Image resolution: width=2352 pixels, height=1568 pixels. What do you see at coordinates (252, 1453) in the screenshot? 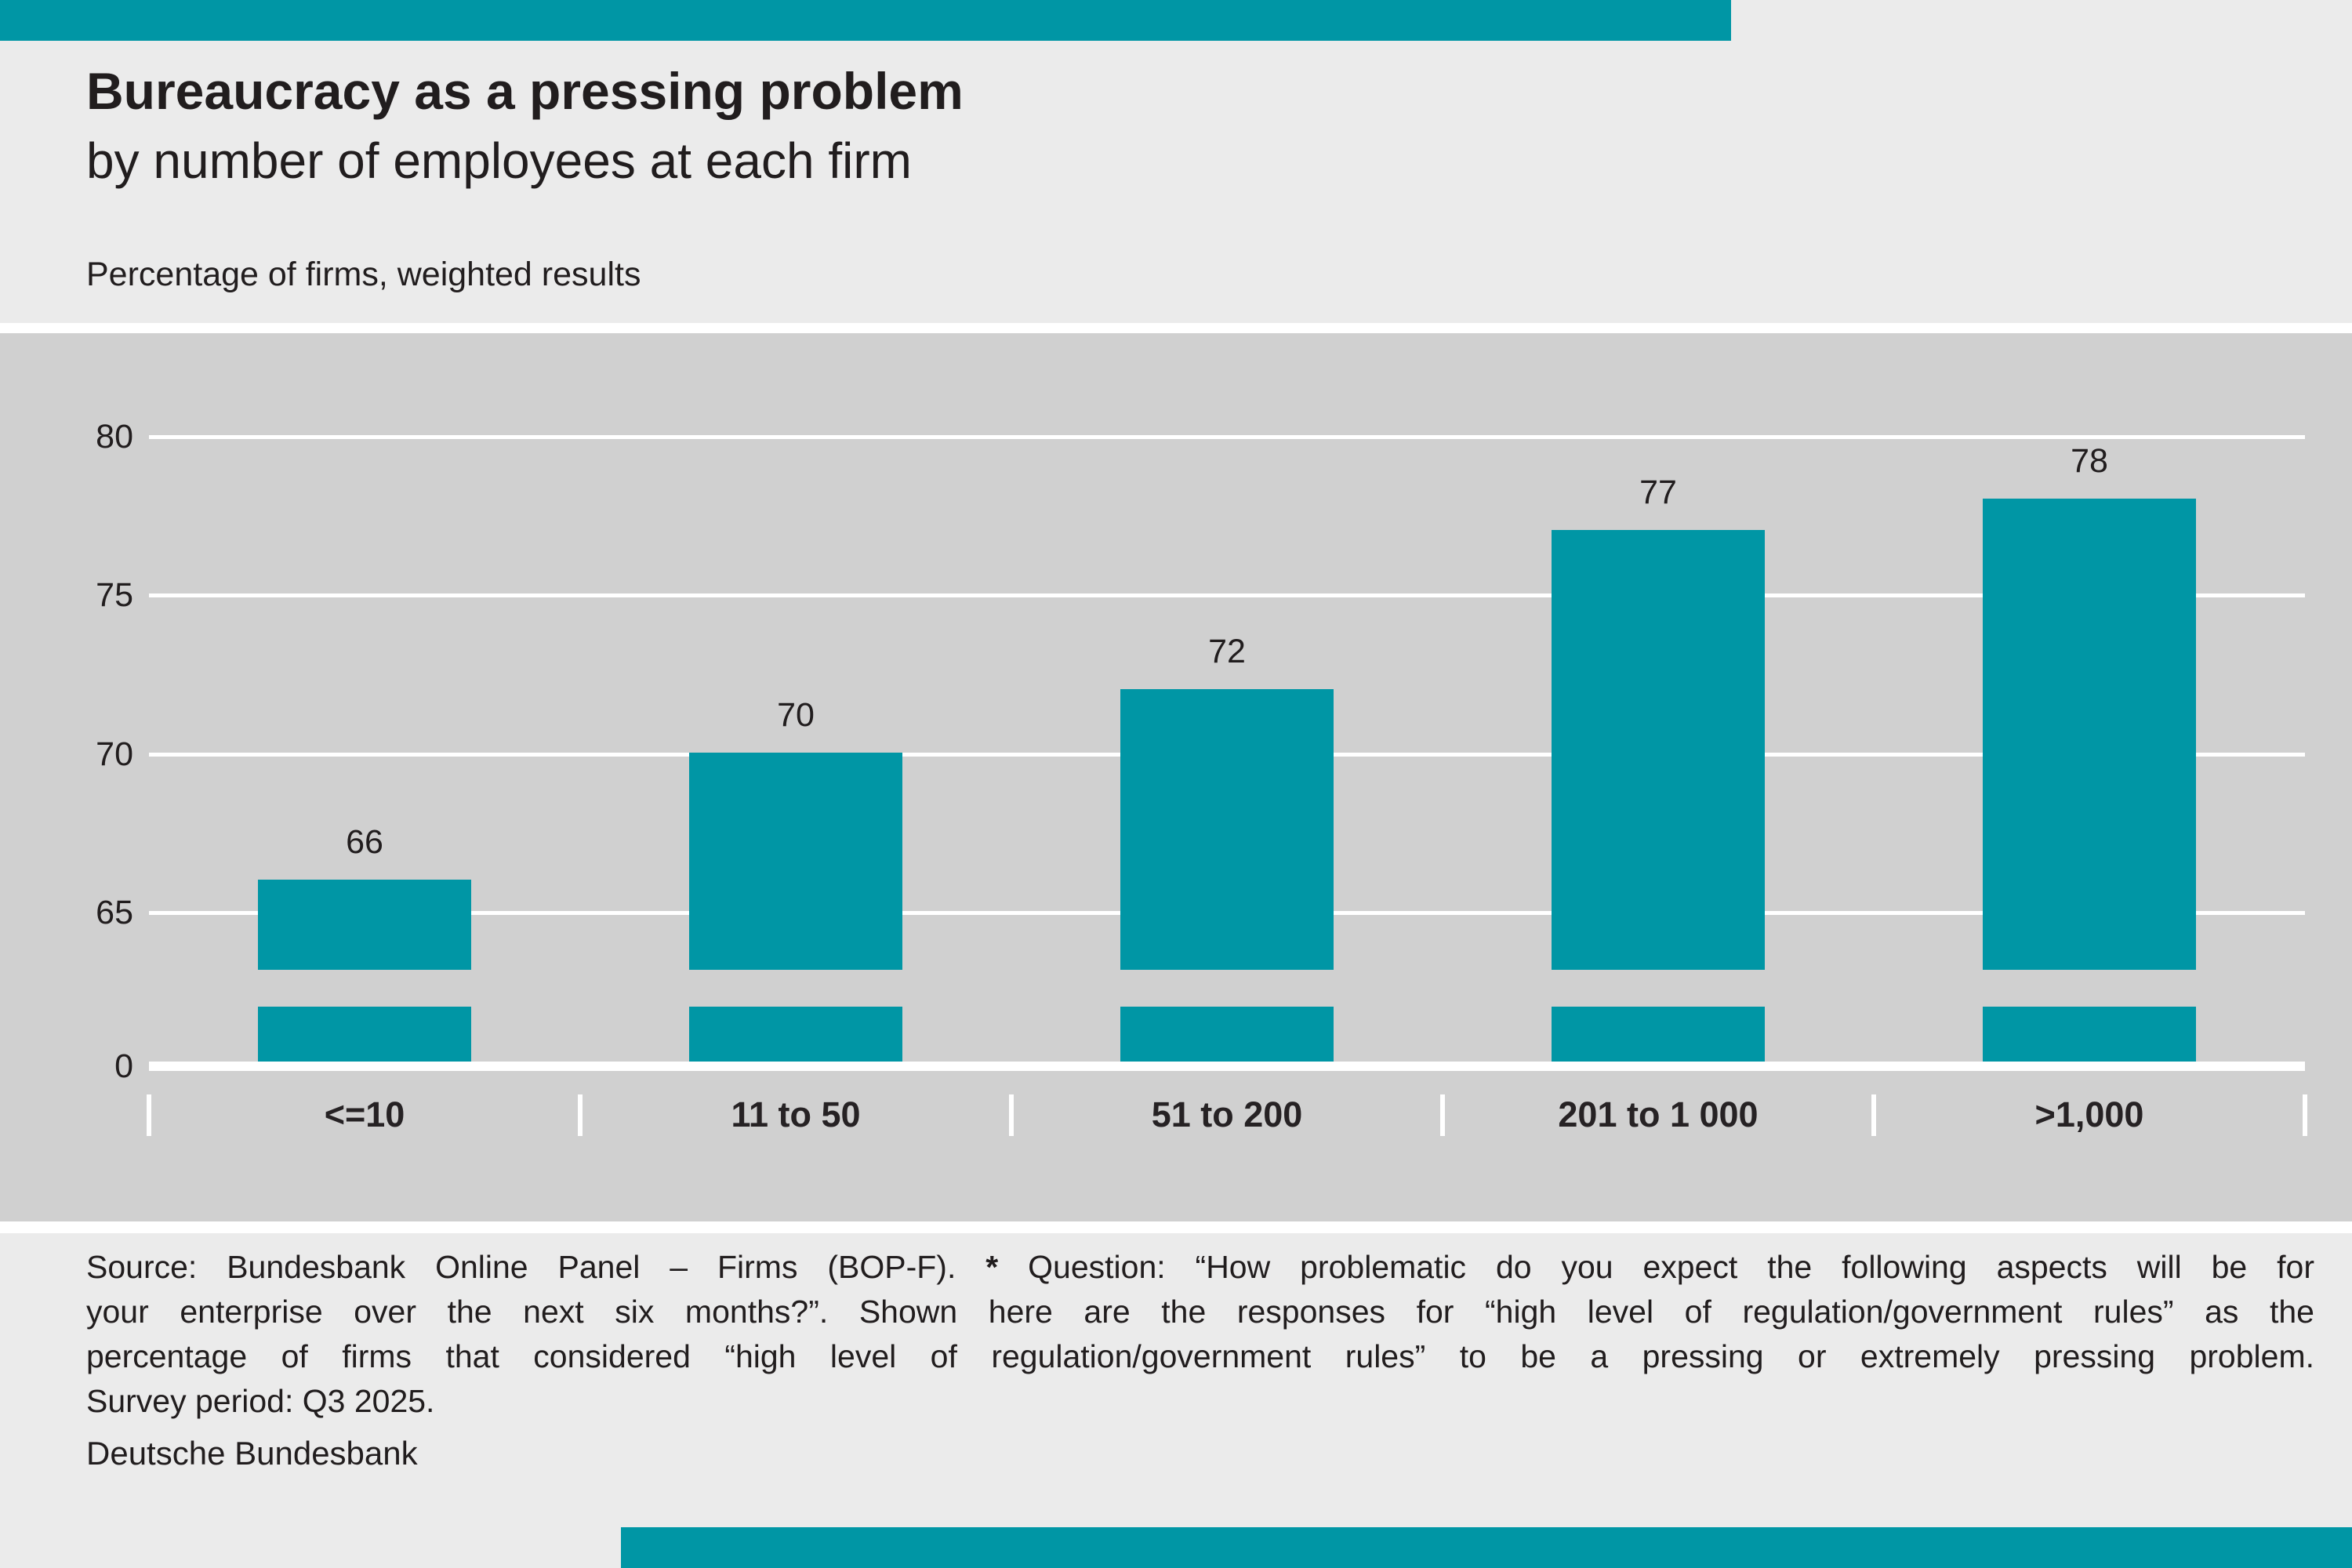
I see `publisher-name: Deutsche Bundesbank` at bounding box center [252, 1453].